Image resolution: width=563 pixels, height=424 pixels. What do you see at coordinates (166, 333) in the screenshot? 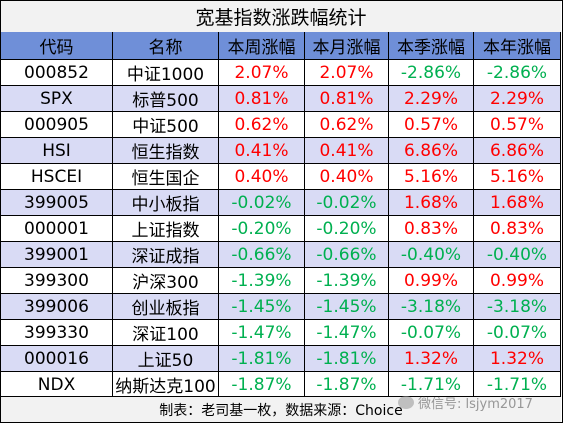
I see `cell-name: 深证100` at bounding box center [166, 333].